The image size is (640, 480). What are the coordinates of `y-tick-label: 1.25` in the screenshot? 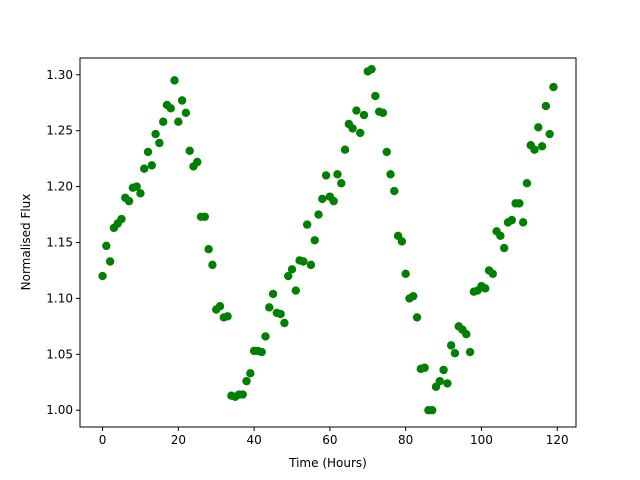 It's located at (59, 131).